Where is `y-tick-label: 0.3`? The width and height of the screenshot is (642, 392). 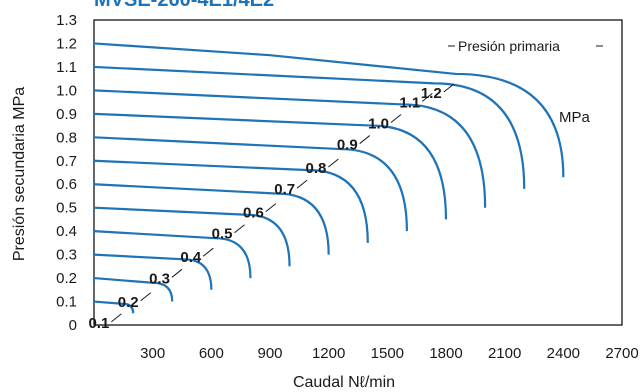
y-tick-label: 0.3 is located at coordinates (66, 255).